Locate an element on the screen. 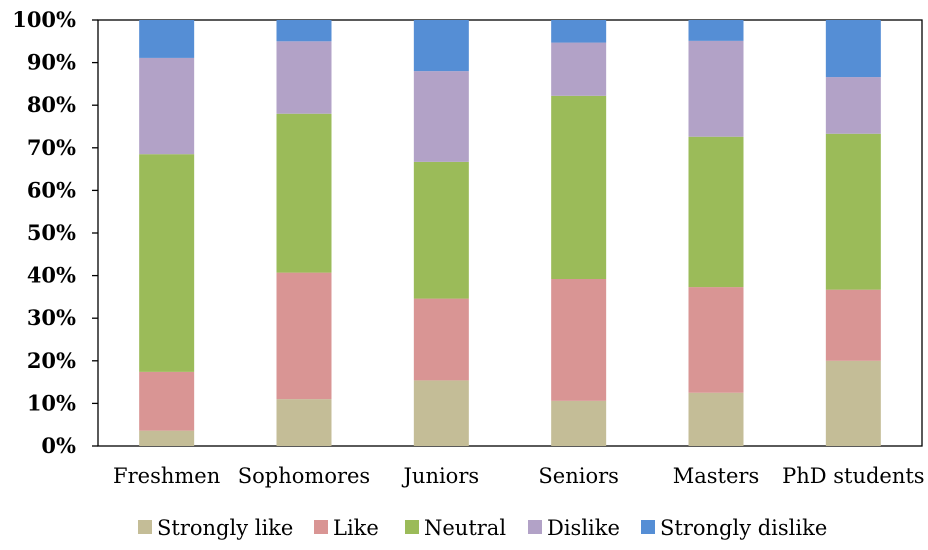 The image size is (928, 550). y-tick-label: 0% is located at coordinates (58, 445).